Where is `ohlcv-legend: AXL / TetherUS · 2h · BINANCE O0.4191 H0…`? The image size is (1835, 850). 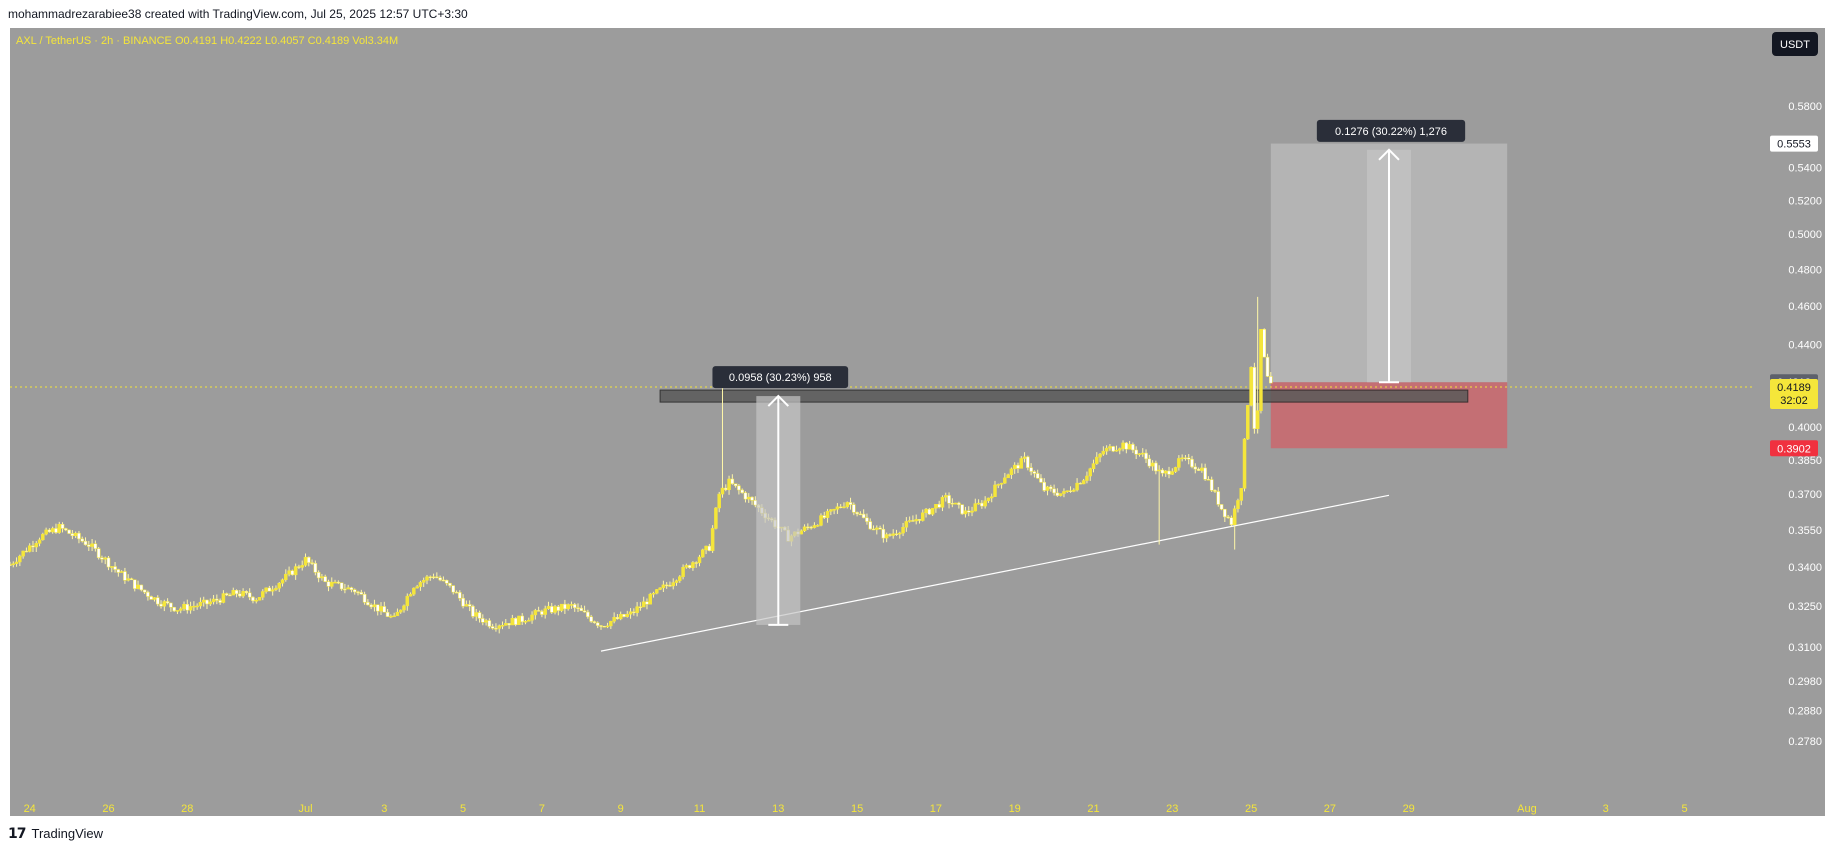
ohlcv-legend: AXL / TetherUS · 2h · BINANCE O0.4191 H0… is located at coordinates (207, 41).